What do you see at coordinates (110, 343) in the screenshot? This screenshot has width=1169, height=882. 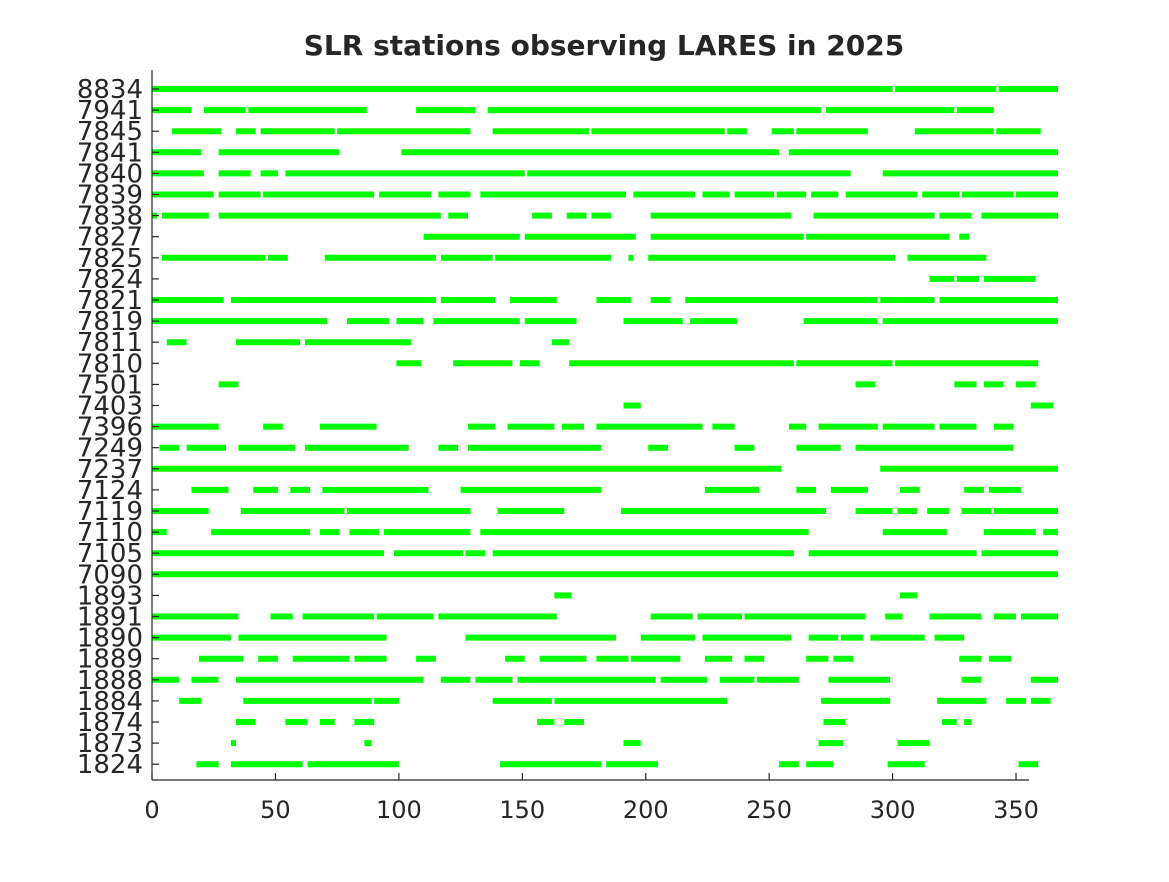 I see `y-tick-label: 7811` at bounding box center [110, 343].